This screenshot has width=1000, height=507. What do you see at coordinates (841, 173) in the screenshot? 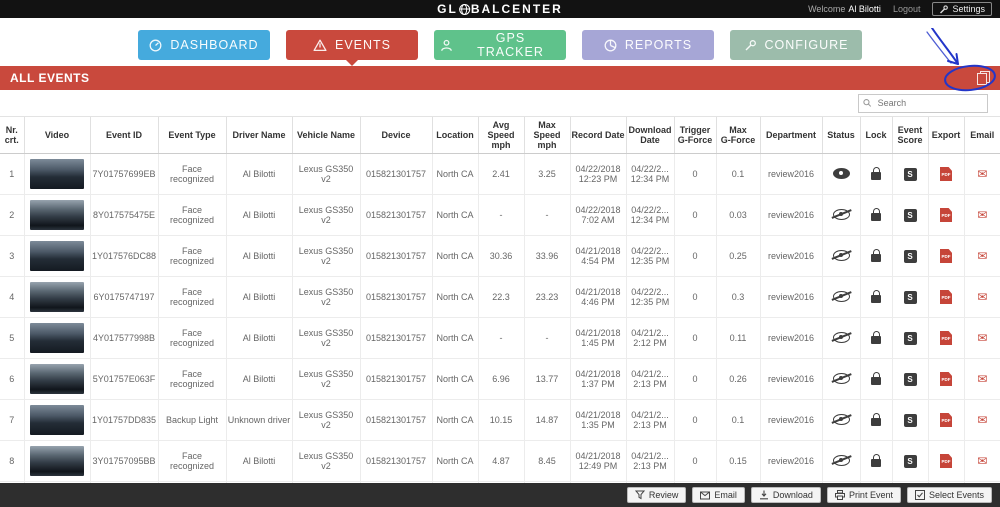
I see `eye-icon` at bounding box center [841, 173].